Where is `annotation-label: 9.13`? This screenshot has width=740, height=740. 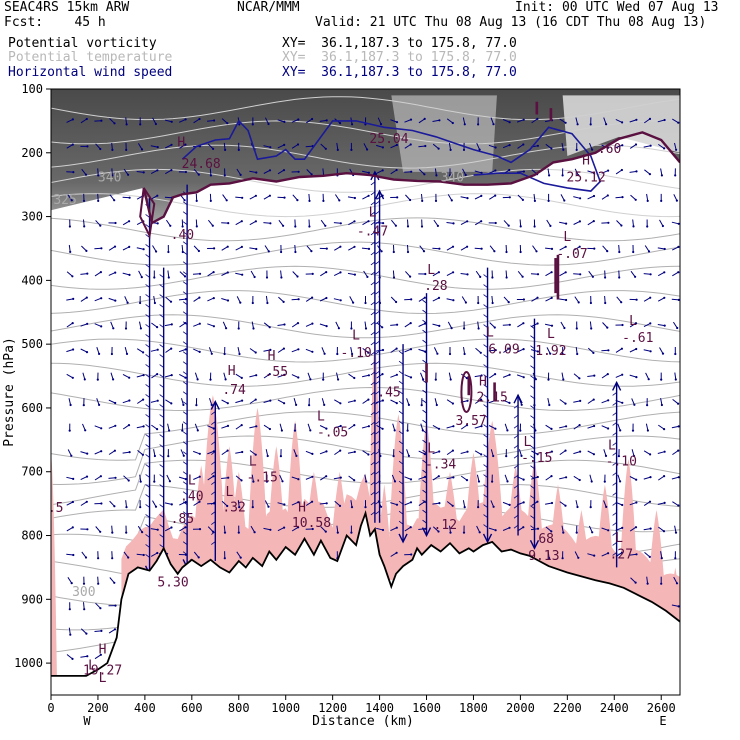 annotation-label: 9.13 is located at coordinates (543, 556).